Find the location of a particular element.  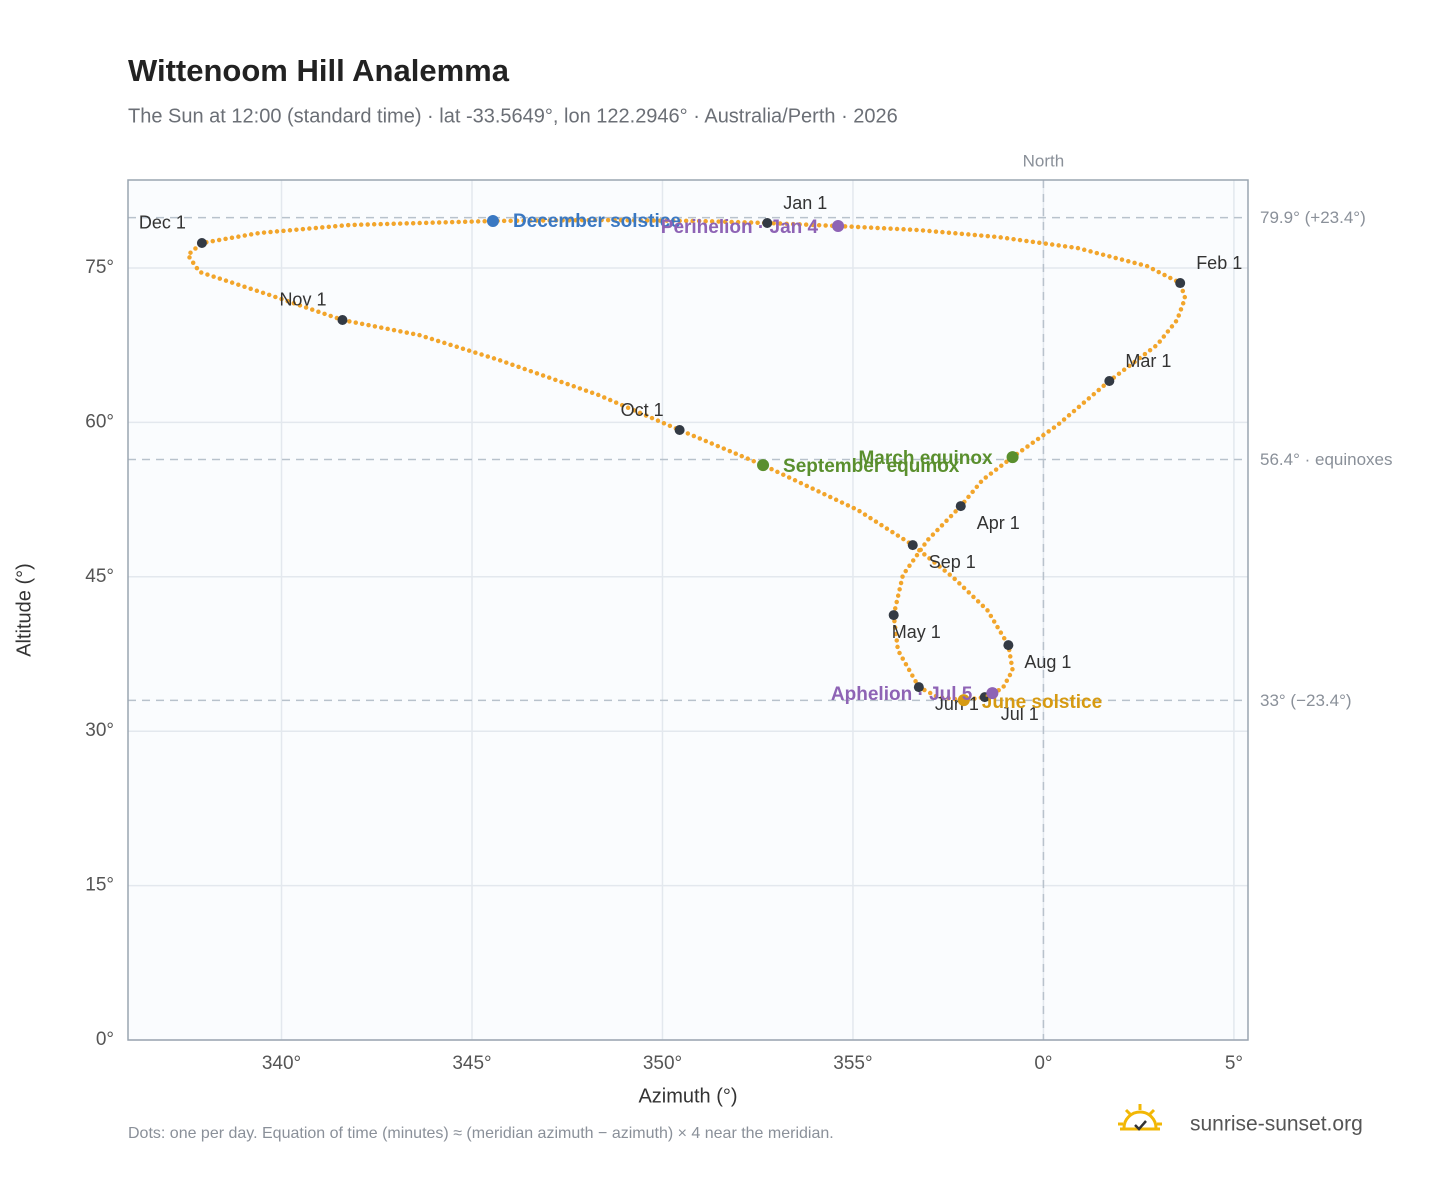

reference-label: 79.9° (+23.4°) is located at coordinates (1313, 217).